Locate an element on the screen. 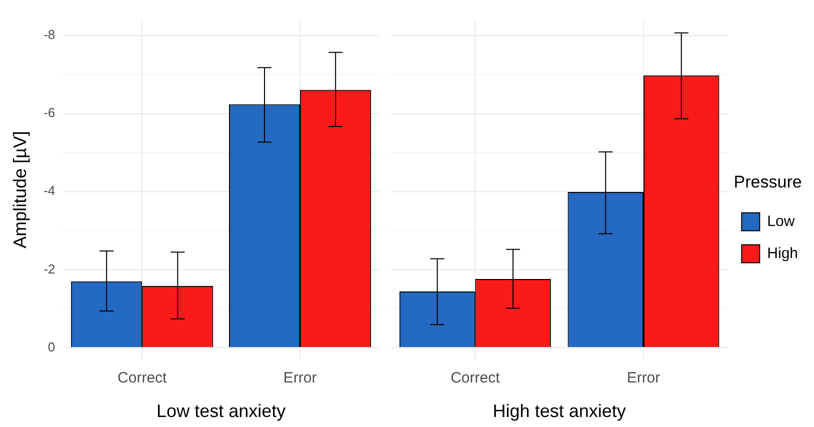  x-axis-title: High test anxiety is located at coordinates (559, 411).